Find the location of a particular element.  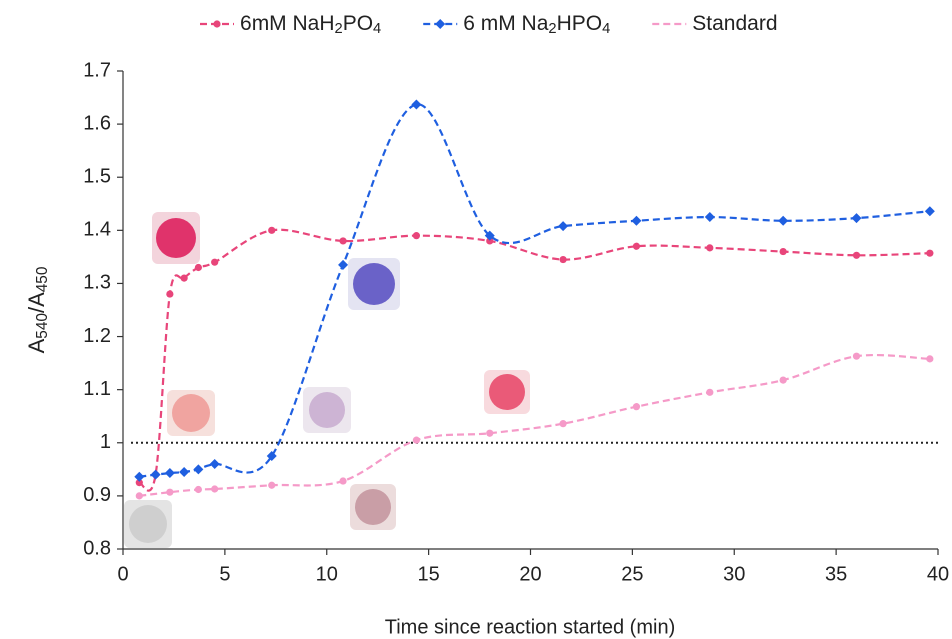

x-tick-label: 15 is located at coordinates (429, 574).